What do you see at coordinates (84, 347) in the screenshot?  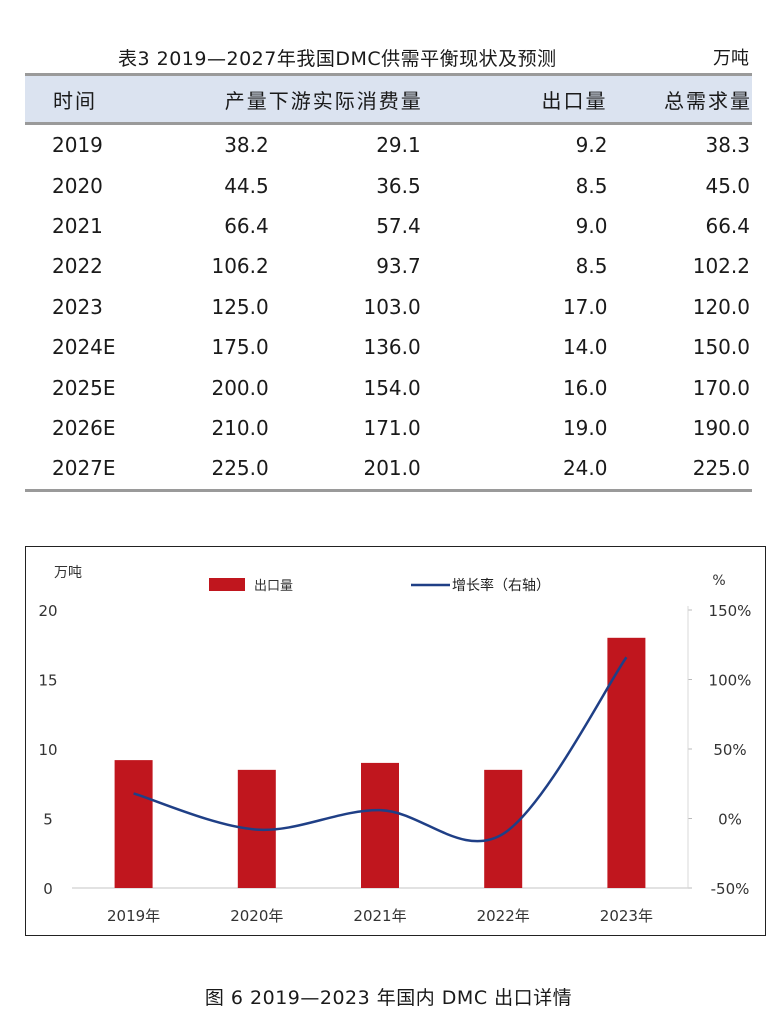 I see `cell-year: 2024E` at bounding box center [84, 347].